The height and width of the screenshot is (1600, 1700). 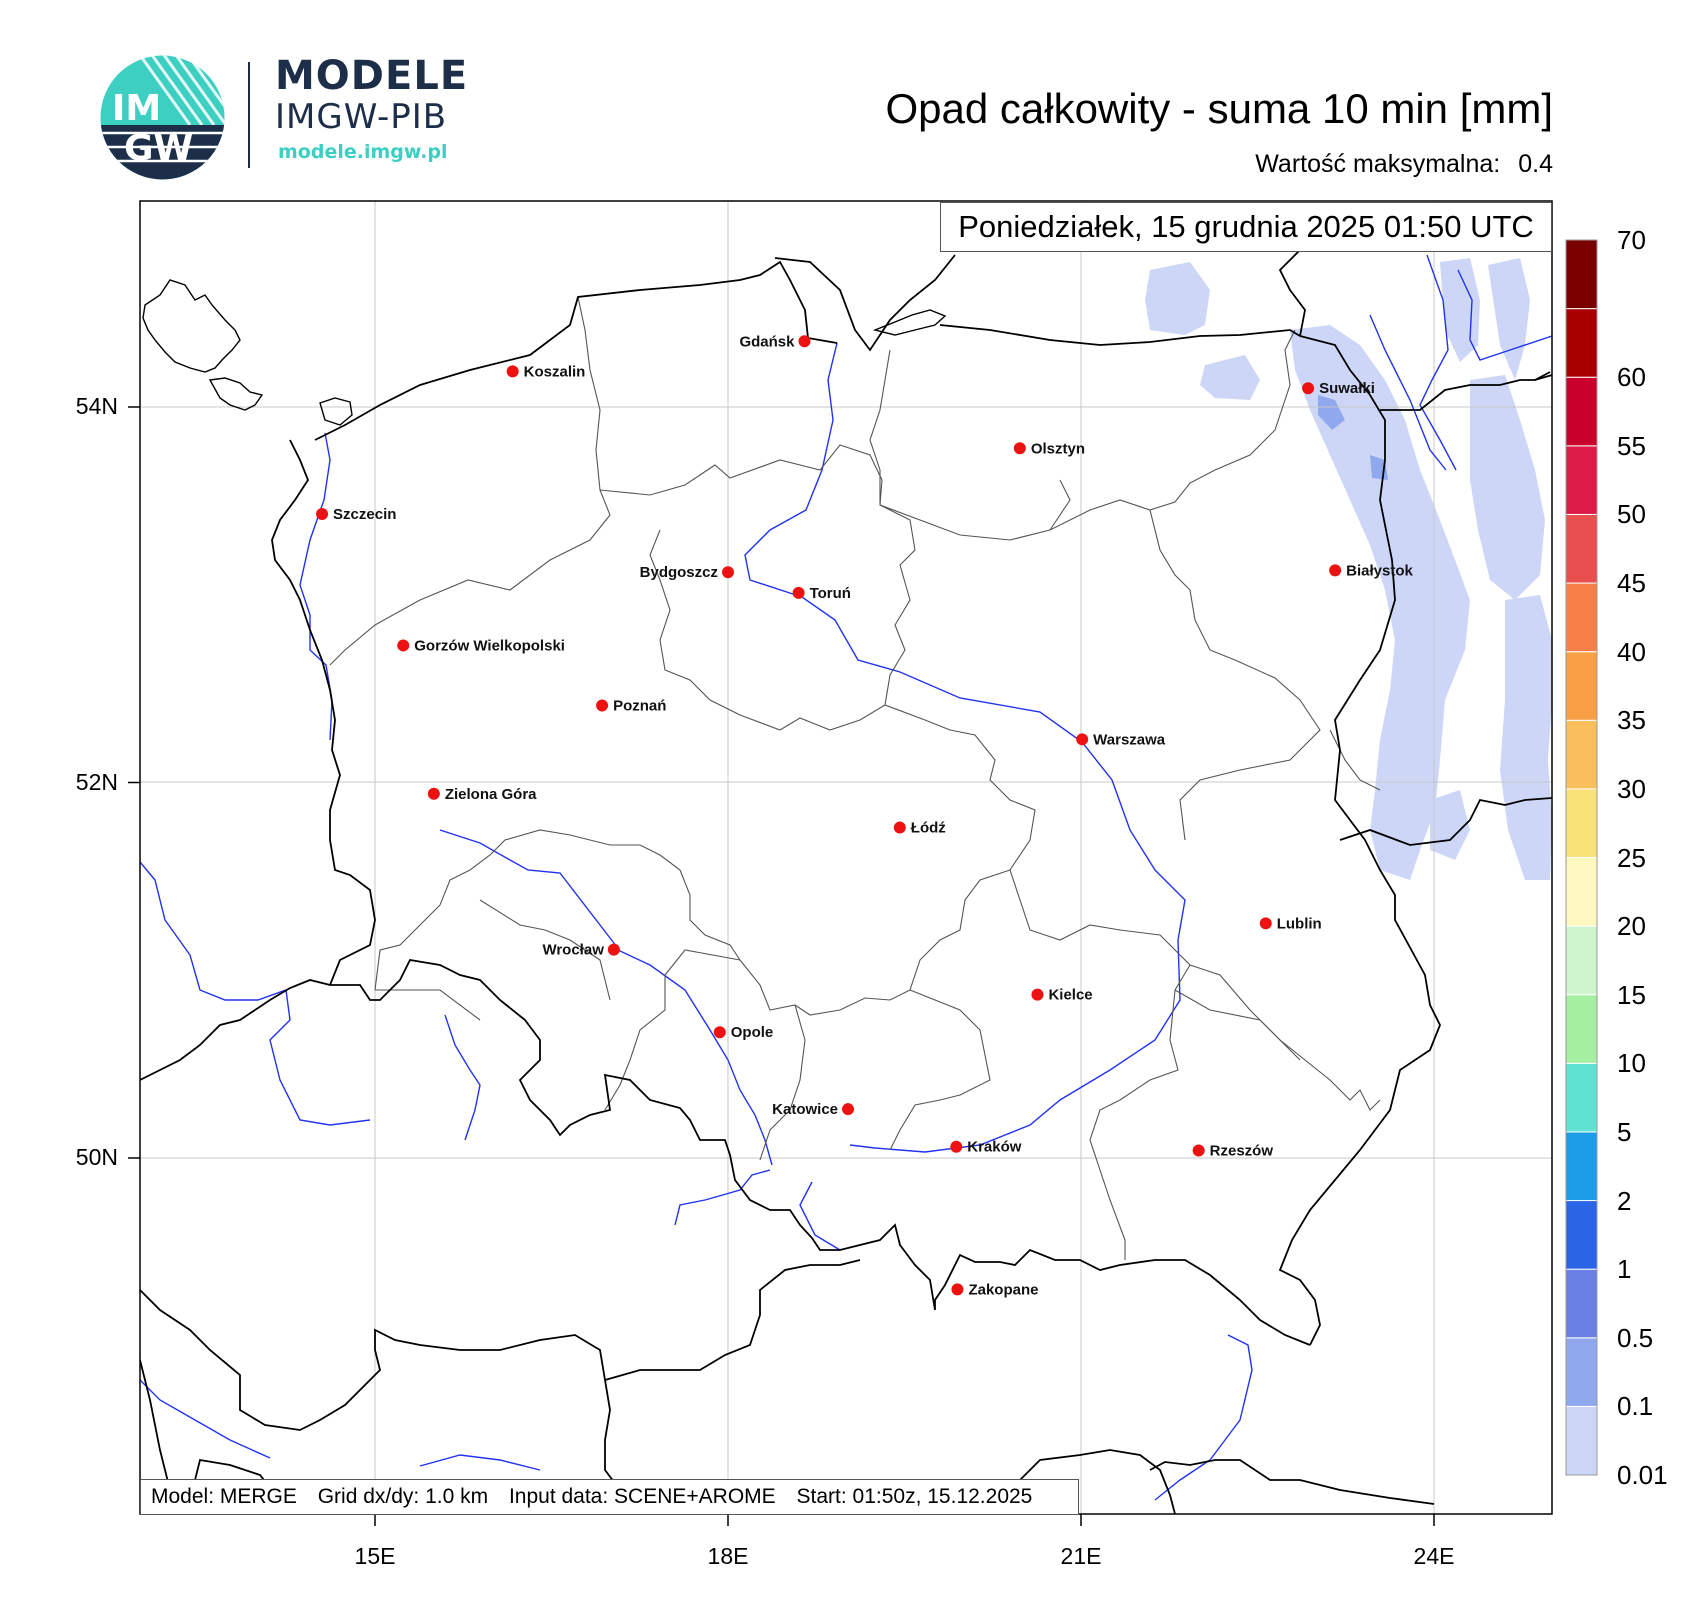 What do you see at coordinates (1121, 739) in the screenshot?
I see `city-warszawa: Warszawa` at bounding box center [1121, 739].